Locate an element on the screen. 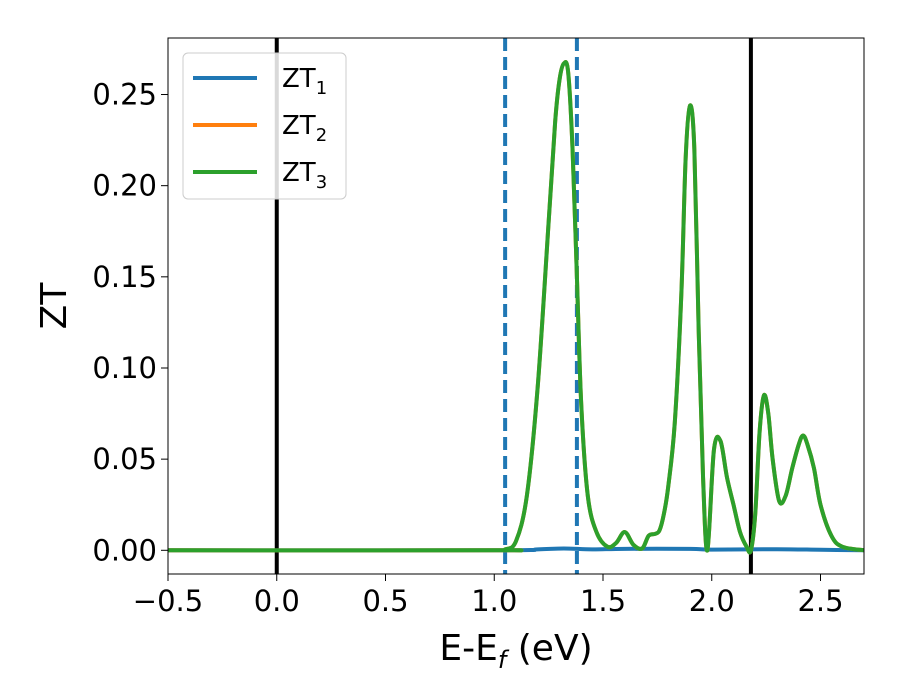 The width and height of the screenshot is (900, 700). y-axis-label: ZT is located at coordinates (54, 306).